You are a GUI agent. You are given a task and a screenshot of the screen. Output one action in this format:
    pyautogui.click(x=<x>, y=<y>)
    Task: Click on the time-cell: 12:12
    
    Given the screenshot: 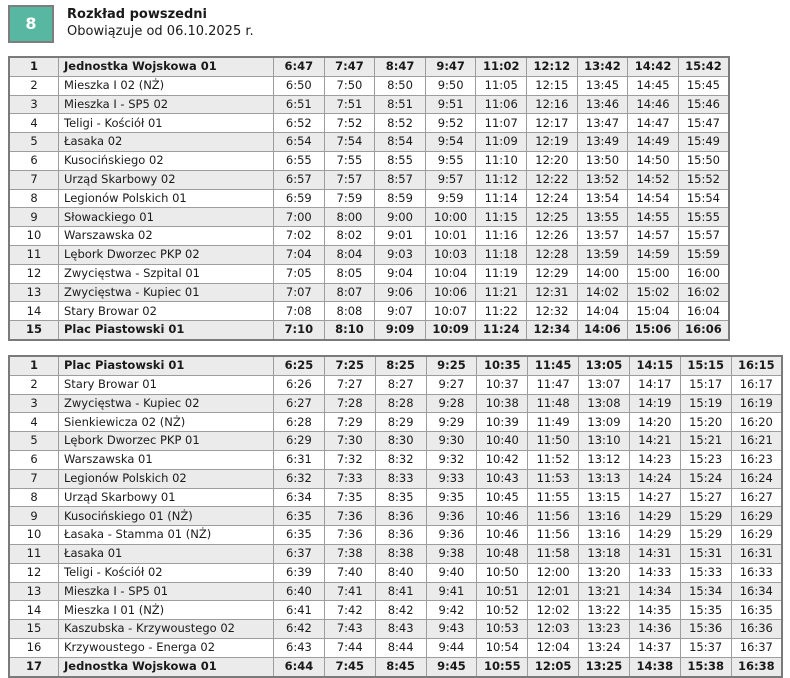 What is the action you would take?
    pyautogui.click(x=552, y=66)
    